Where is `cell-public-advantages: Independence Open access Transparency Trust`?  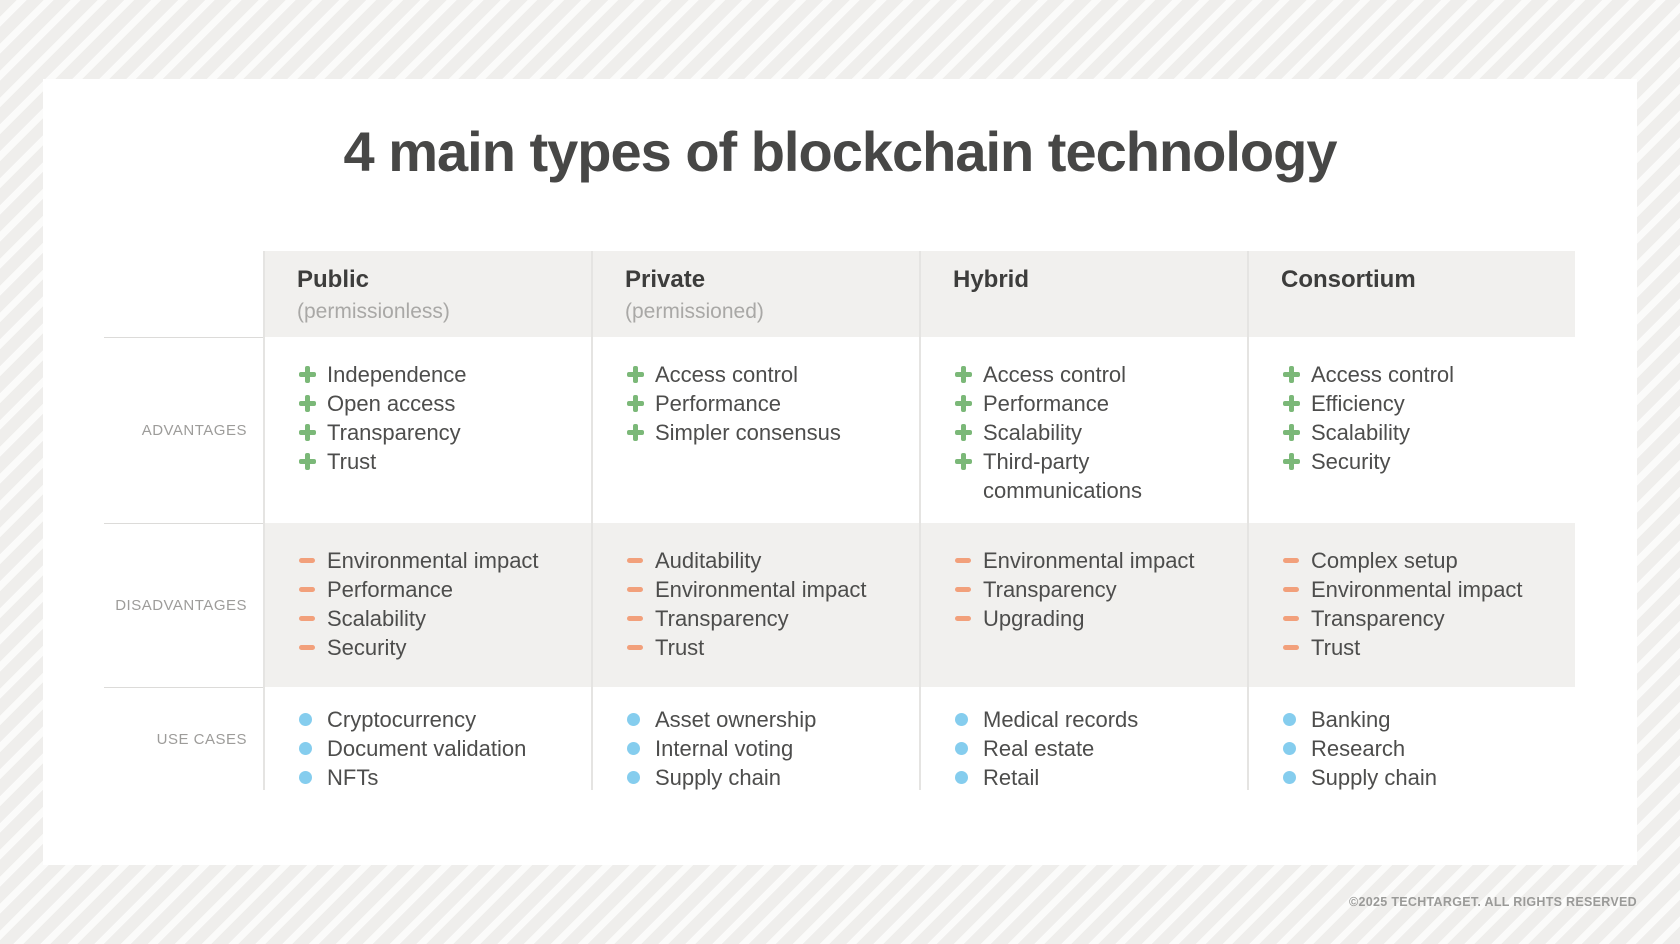 cell-public-advantages: Independence Open access Transparency Trust is located at coordinates (427, 430).